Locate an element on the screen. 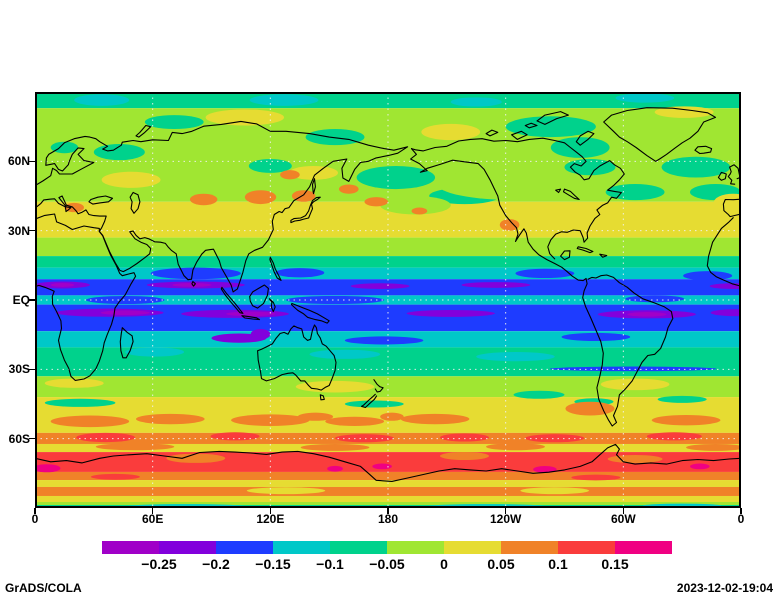  lon-axis-label: 120E is located at coordinates (270, 519).